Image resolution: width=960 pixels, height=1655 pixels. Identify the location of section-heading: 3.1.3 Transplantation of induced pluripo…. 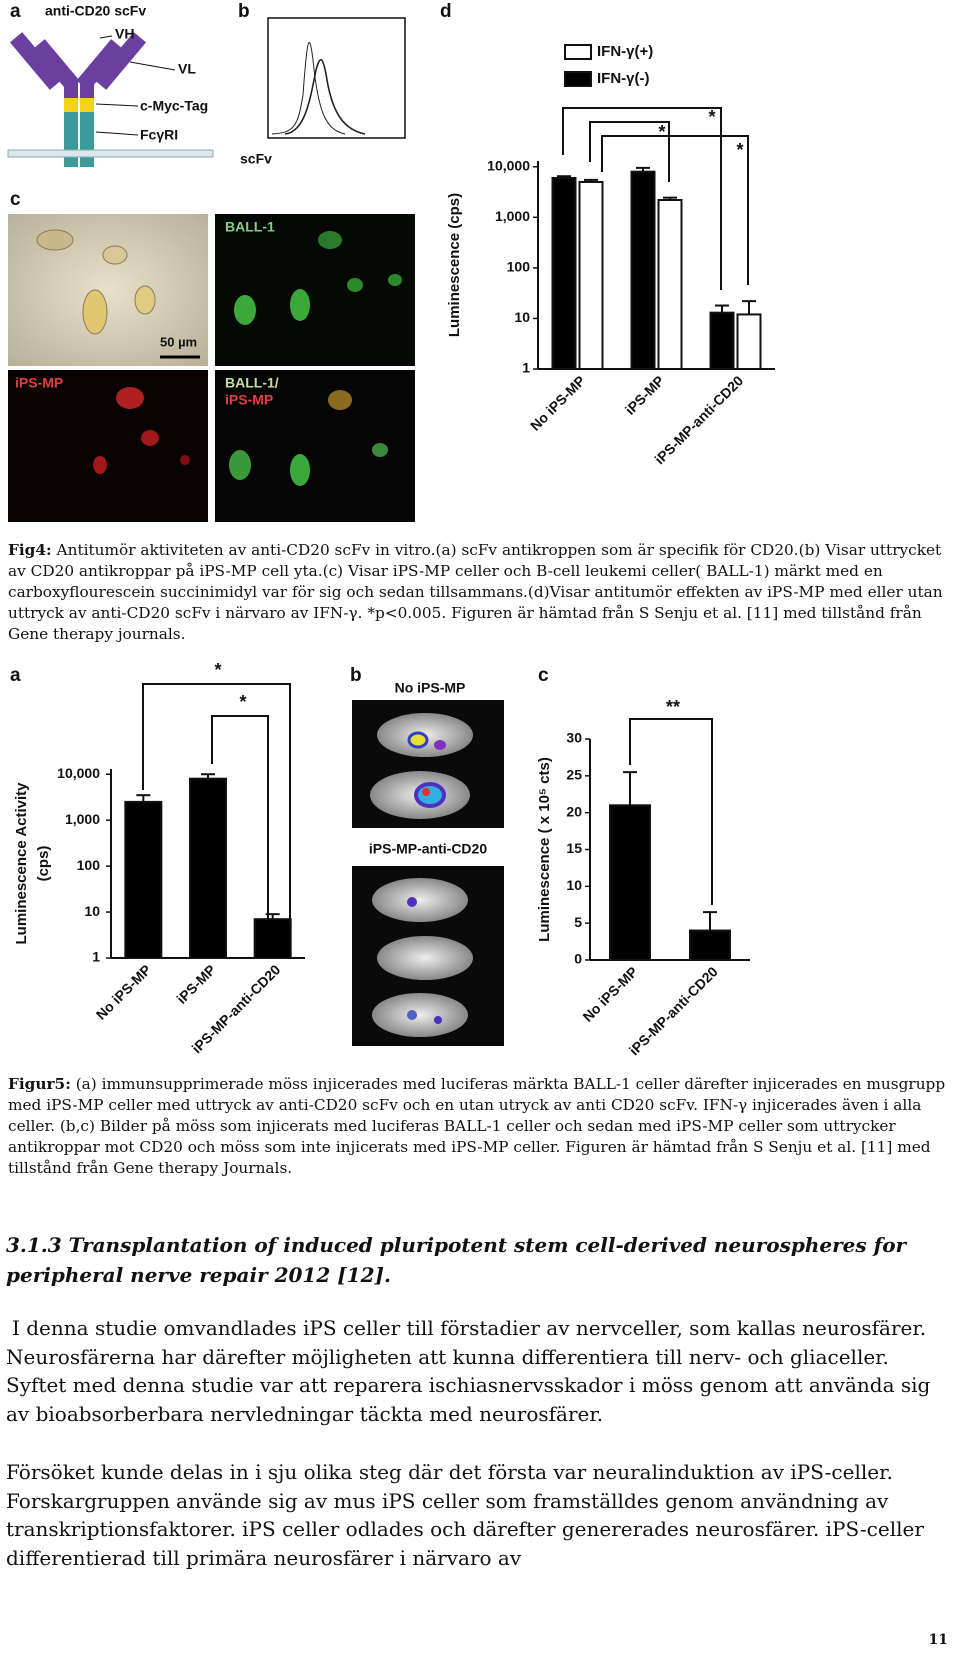
(456, 1260).